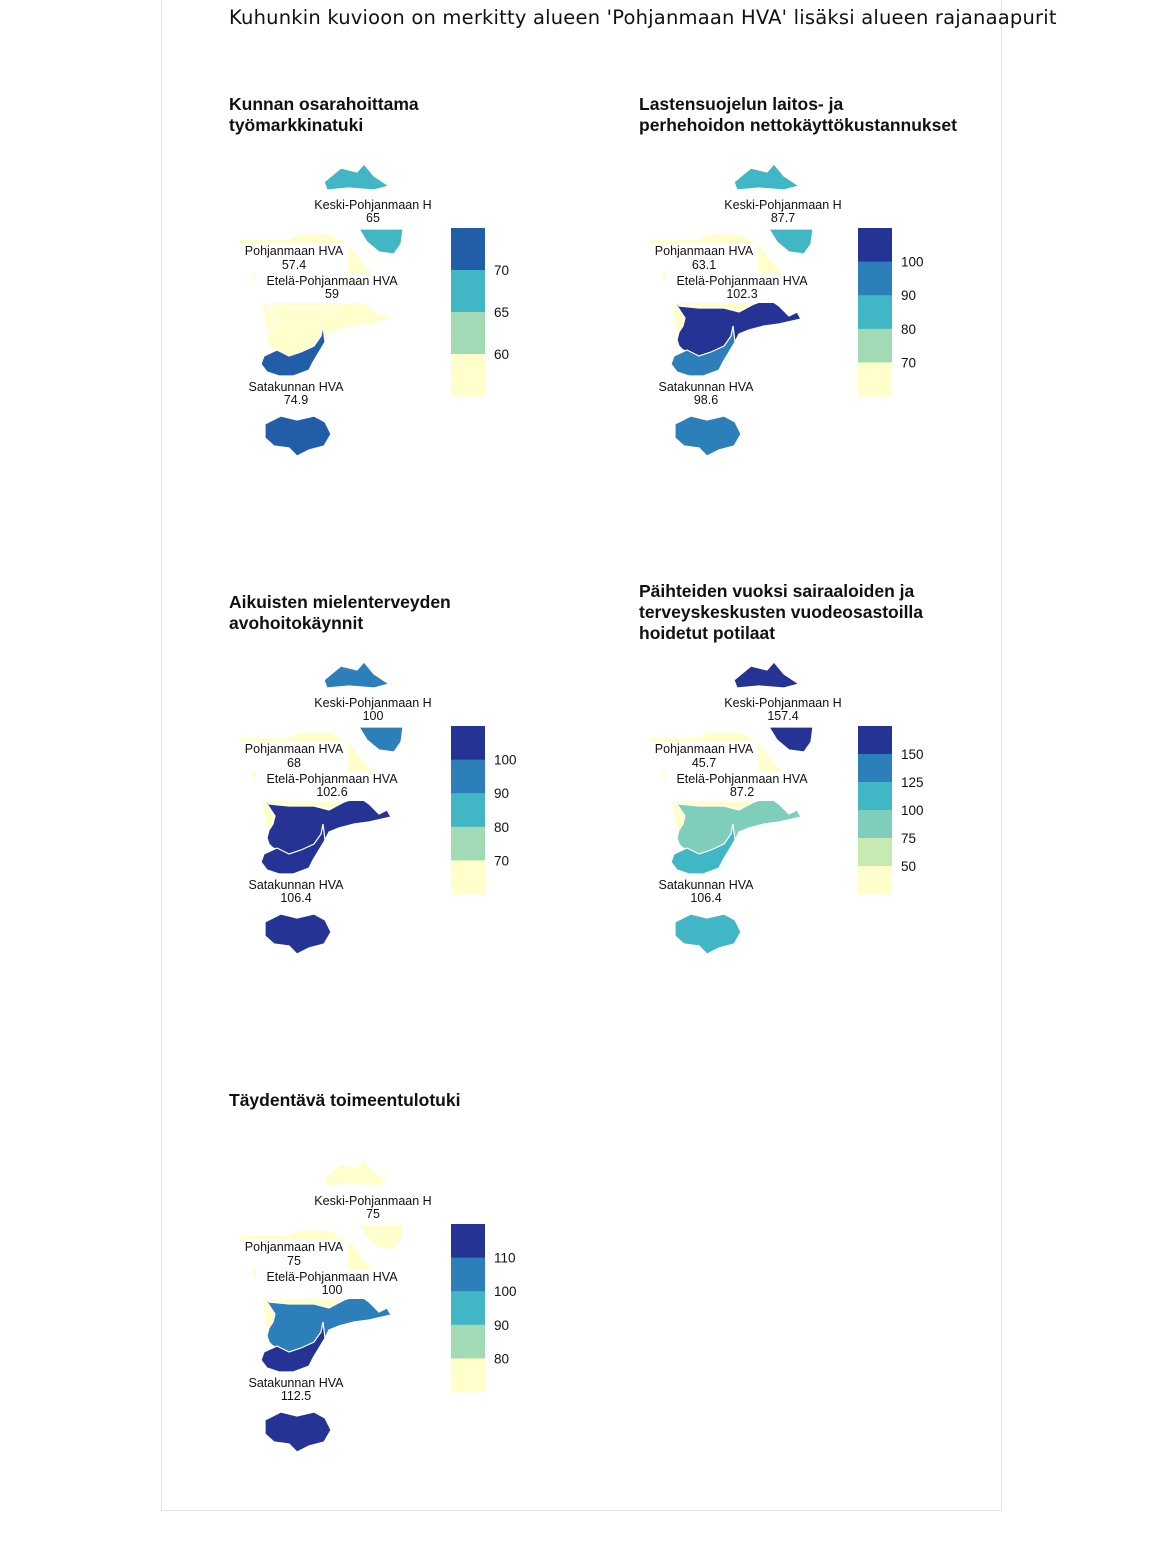 The width and height of the screenshot is (1162, 1560). Describe the element at coordinates (296, 400) in the screenshot. I see `region-value-label: 74.9` at that location.